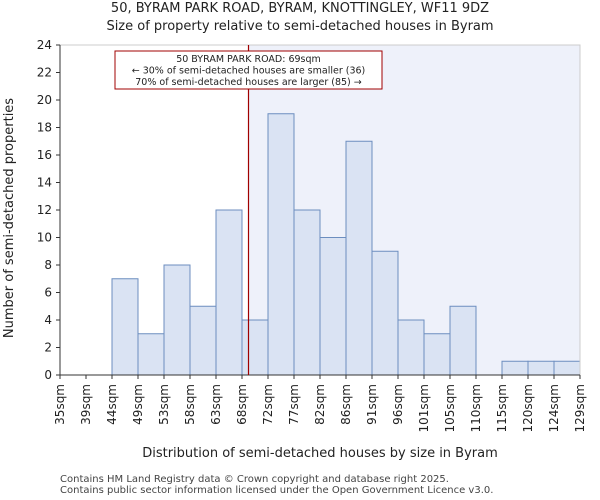  I want to click on y-tick-label: 0, so click(48, 375).